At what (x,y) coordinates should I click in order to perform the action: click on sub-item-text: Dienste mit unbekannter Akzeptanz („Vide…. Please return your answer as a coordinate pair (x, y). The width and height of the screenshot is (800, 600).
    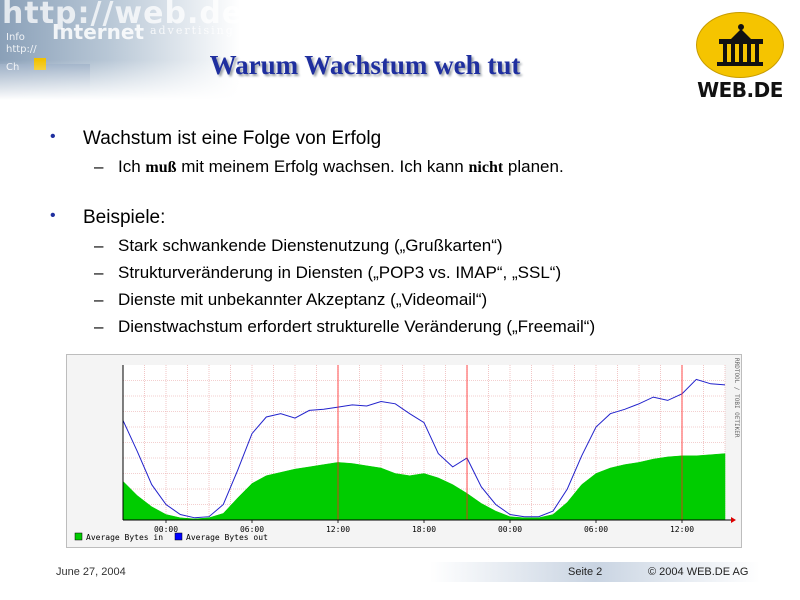
    Looking at the image, I should click on (303, 299).